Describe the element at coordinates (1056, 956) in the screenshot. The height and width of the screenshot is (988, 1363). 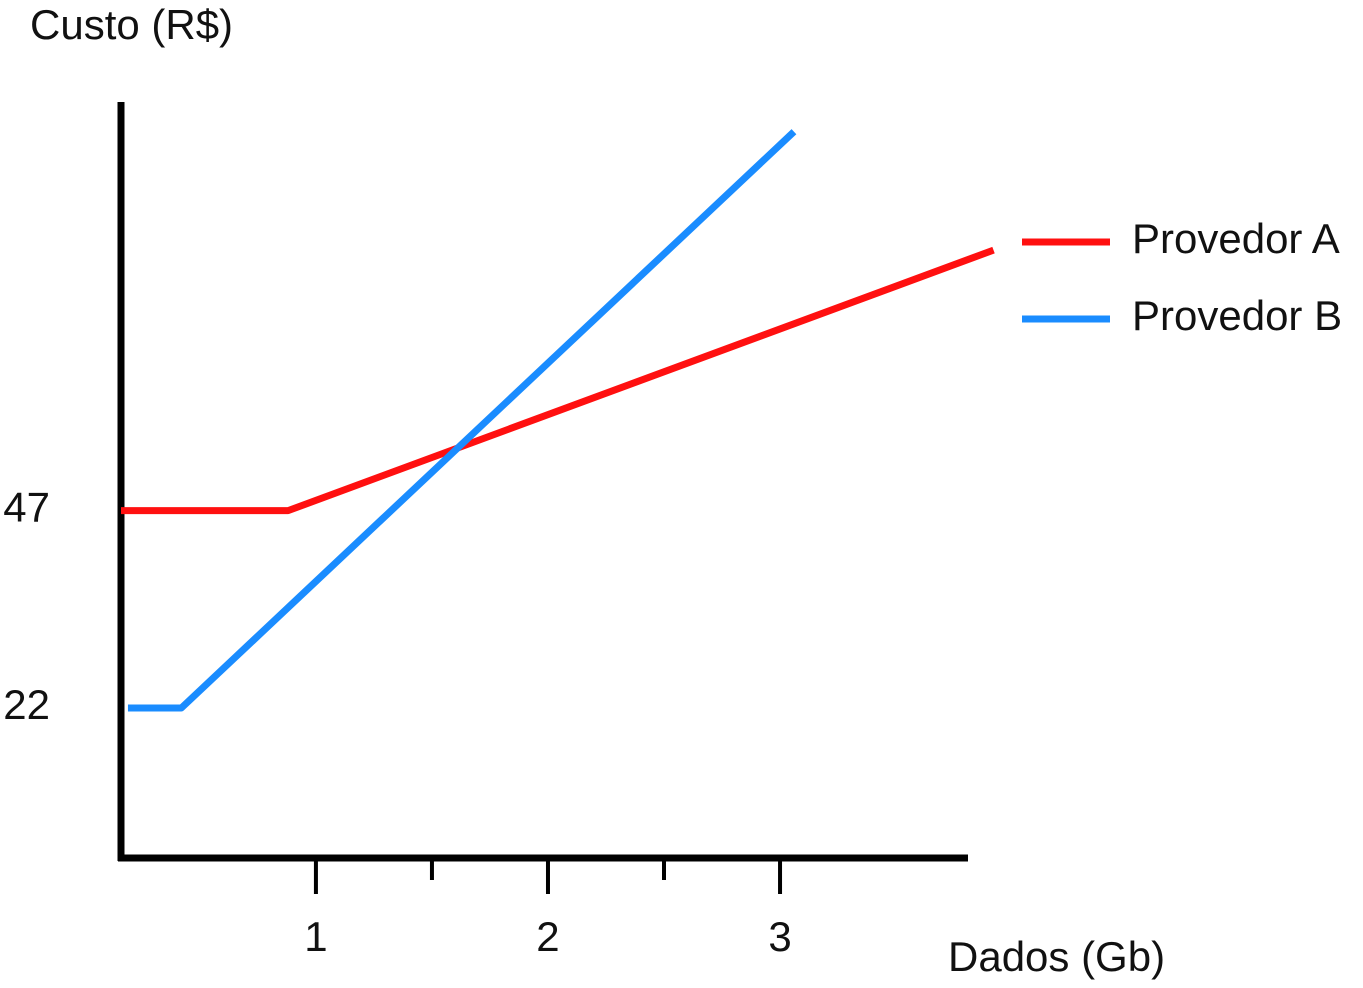
I see `x-axis-label: Dados (Gb)` at that location.